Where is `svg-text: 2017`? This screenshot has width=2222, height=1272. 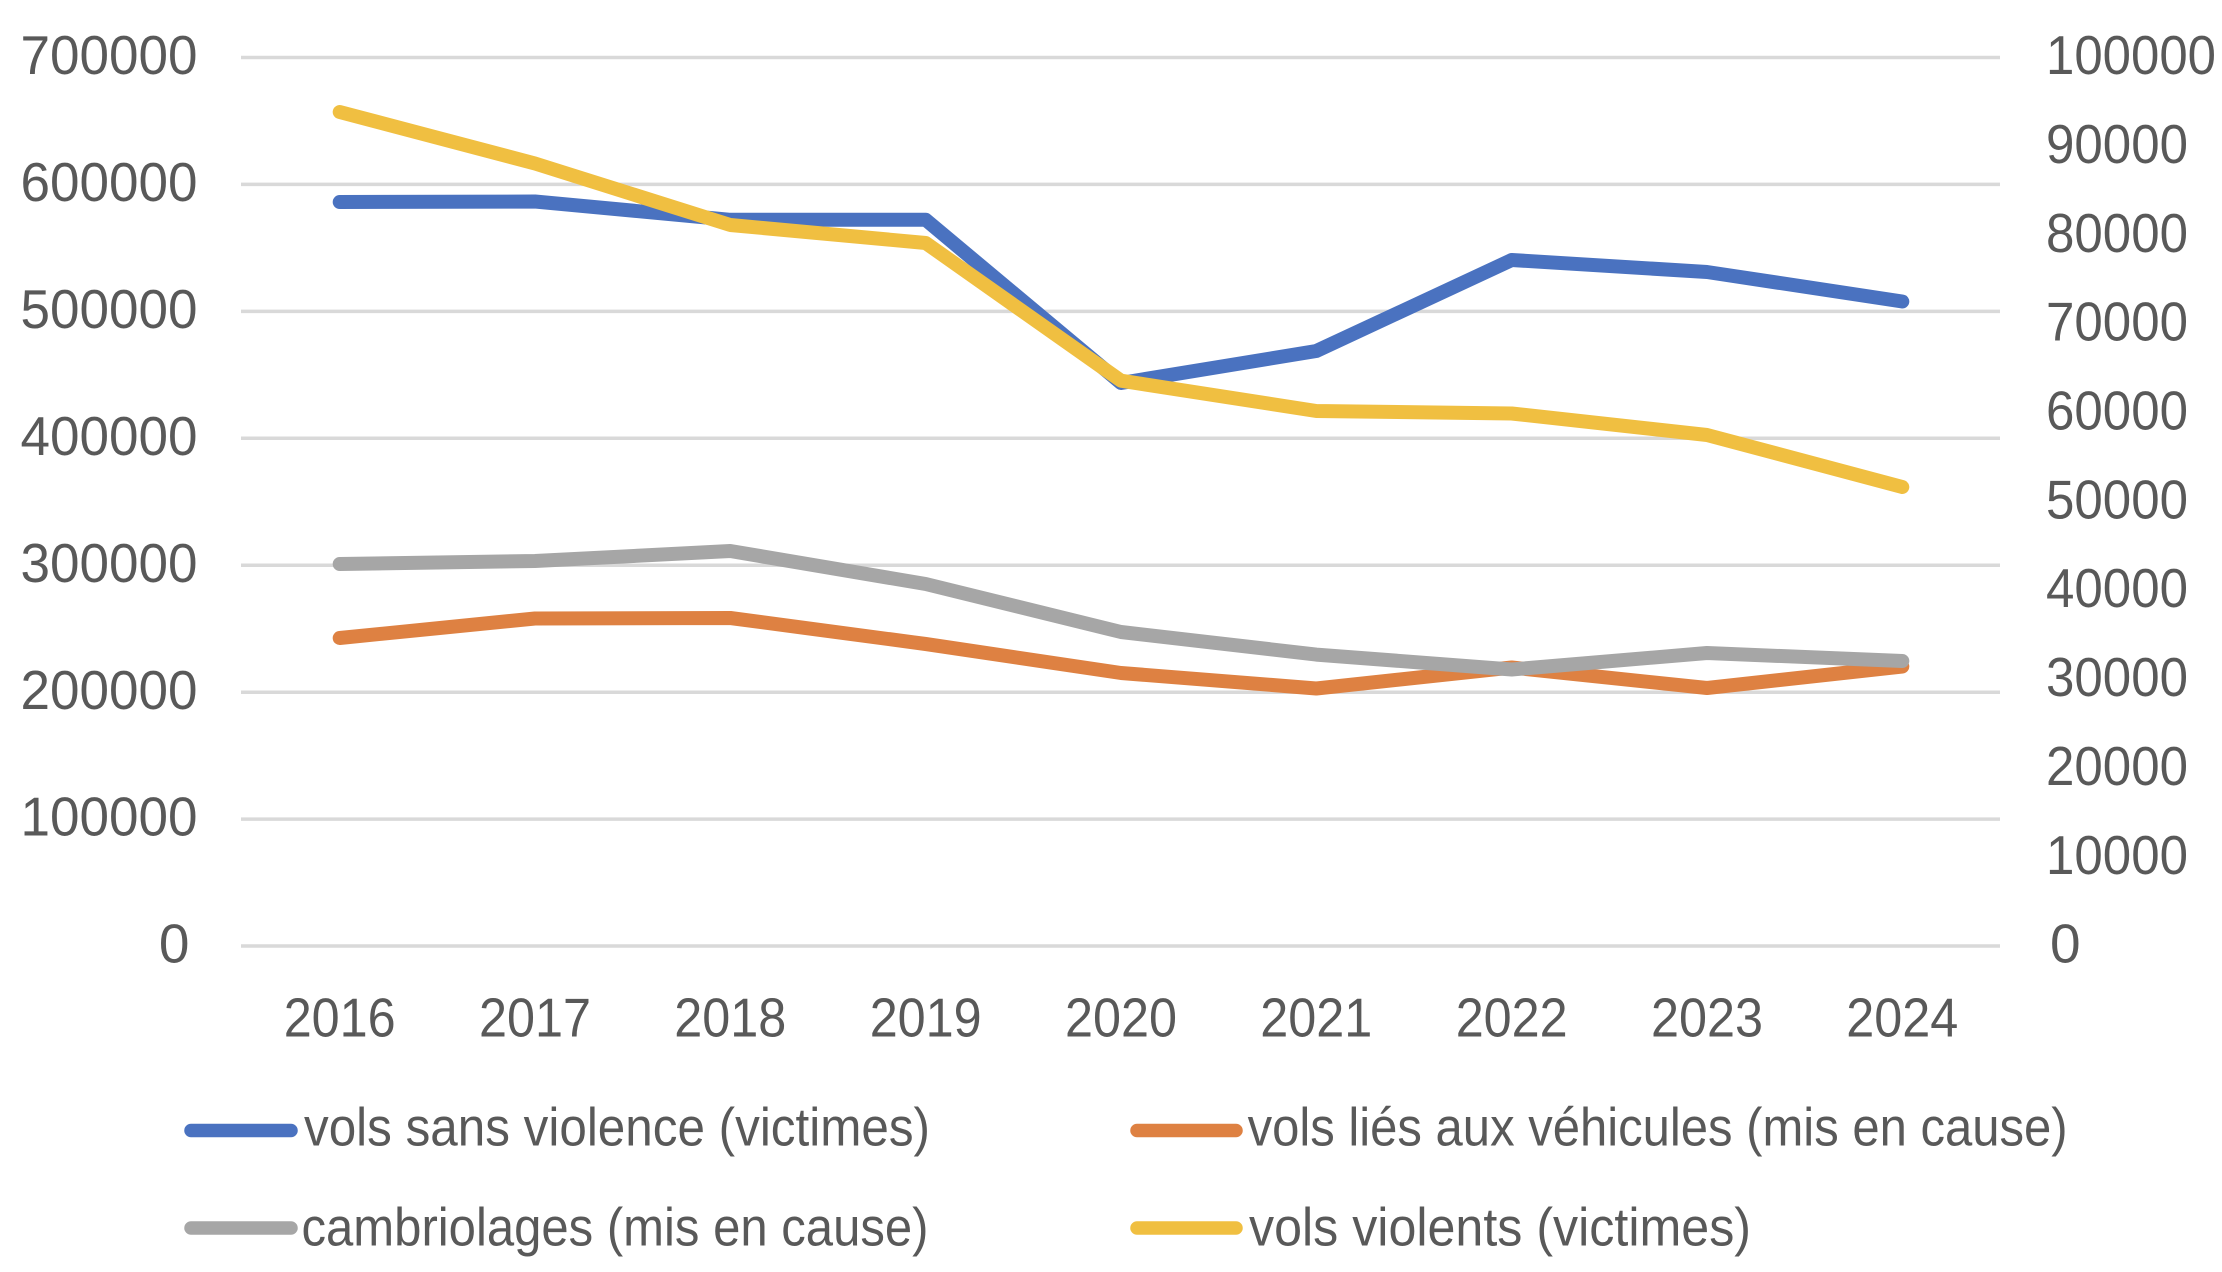
svg-text: 2017 is located at coordinates (535, 1017).